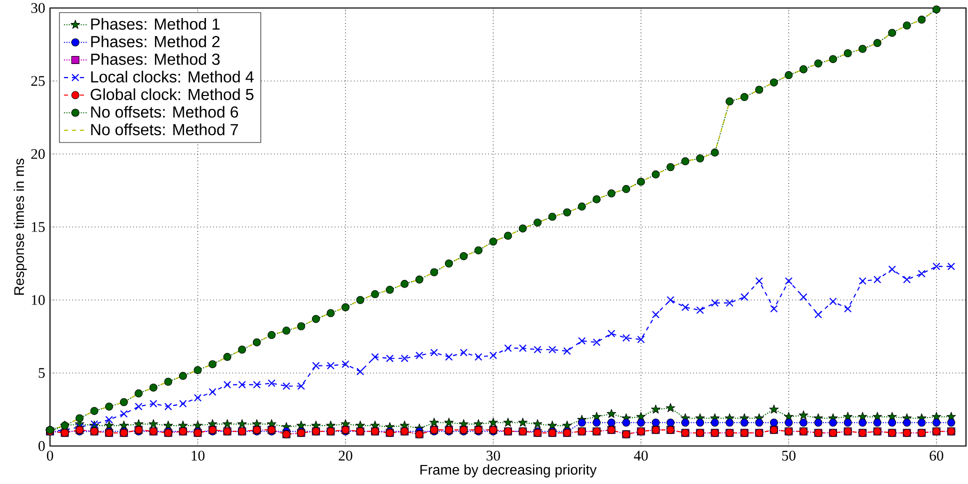 Image resolution: width=968 pixels, height=484 pixels. Describe the element at coordinates (789, 455) in the screenshot. I see `x-tick-label: 50` at that location.